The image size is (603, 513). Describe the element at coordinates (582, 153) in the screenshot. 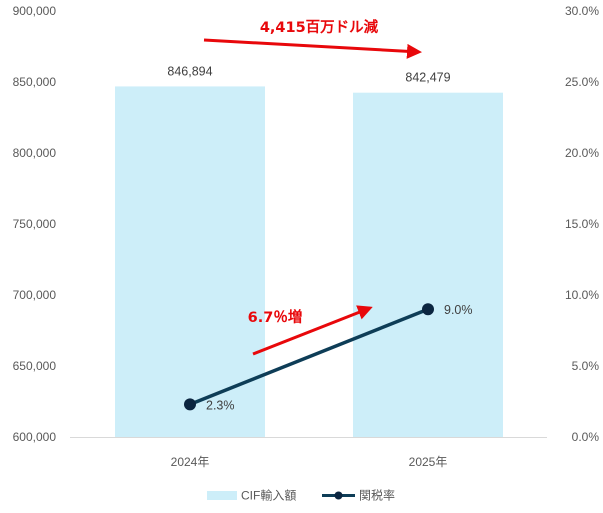

I see `right-axis-tick-label: 20.0%` at that location.